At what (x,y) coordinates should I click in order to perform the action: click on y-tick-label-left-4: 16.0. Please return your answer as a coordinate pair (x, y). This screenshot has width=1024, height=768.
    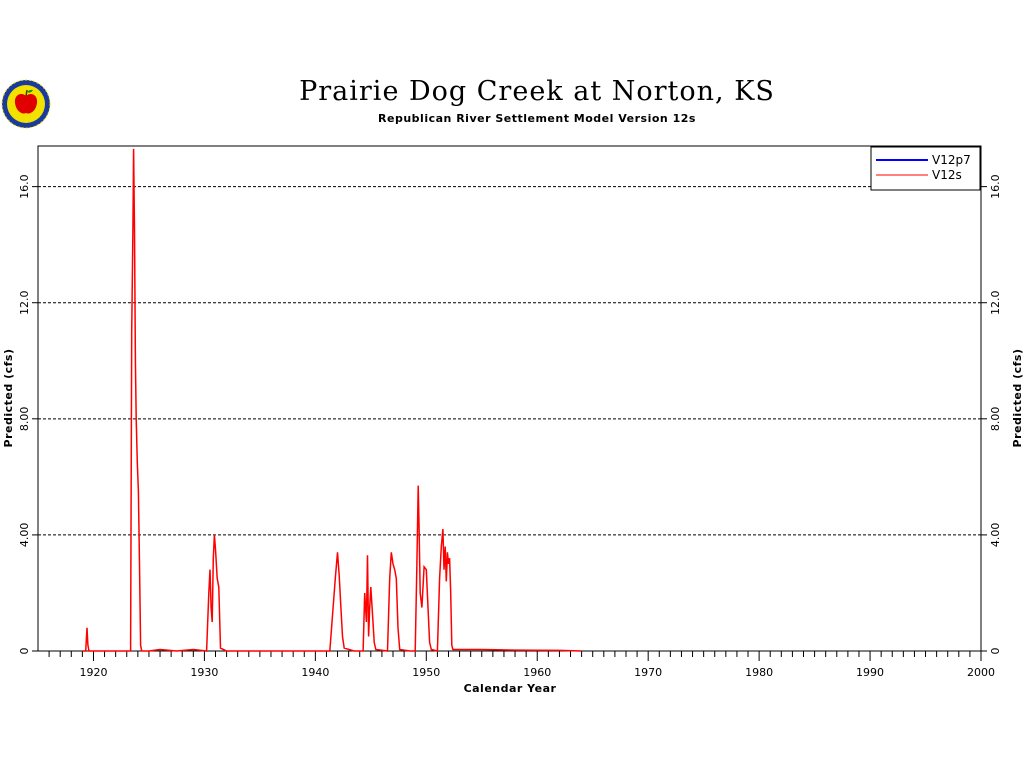
    Looking at the image, I should click on (24, 186).